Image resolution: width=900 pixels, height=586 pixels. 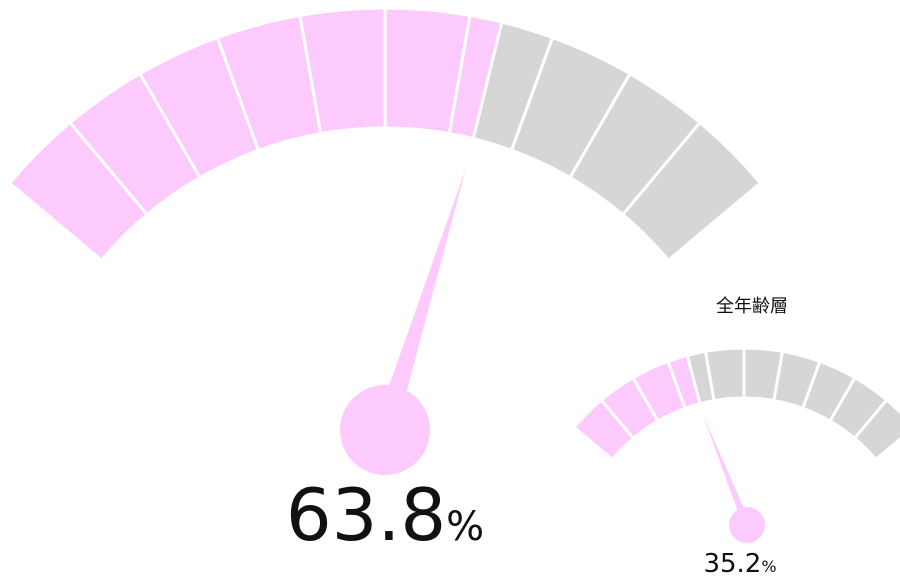 What do you see at coordinates (732, 564) in the screenshot?
I see `gauge-value-number: 35.2` at bounding box center [732, 564].